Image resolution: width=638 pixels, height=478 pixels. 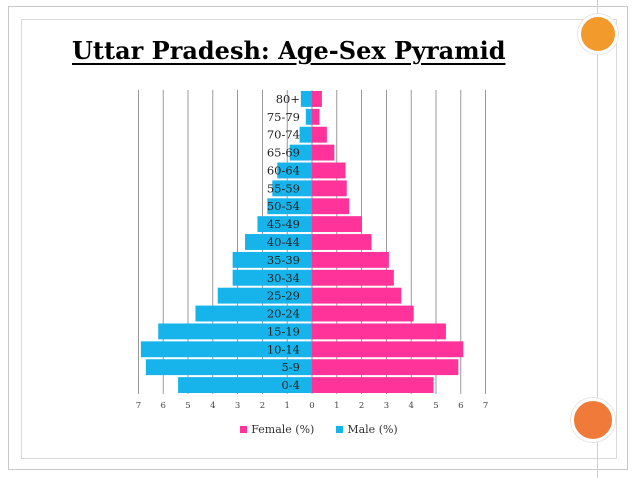 I want to click on age-group-label: 35-39, so click(x=283, y=260).